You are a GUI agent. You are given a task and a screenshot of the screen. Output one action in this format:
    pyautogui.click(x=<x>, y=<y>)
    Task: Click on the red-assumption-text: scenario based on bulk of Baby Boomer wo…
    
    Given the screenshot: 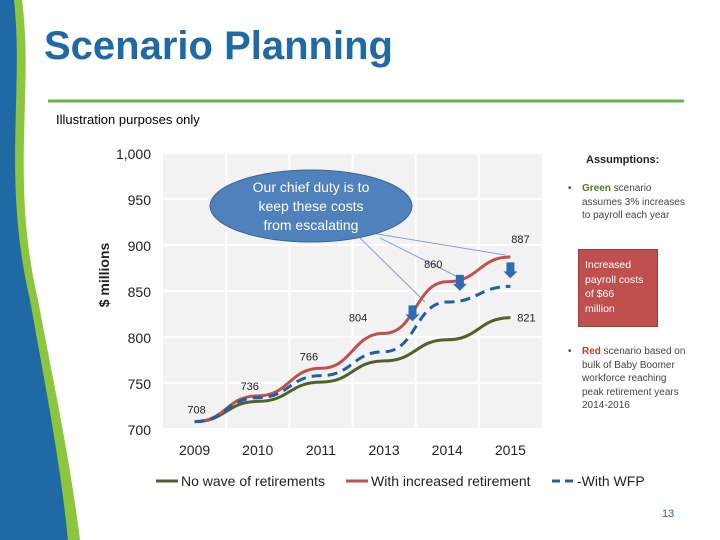 What is the action you would take?
    pyautogui.click(x=634, y=378)
    